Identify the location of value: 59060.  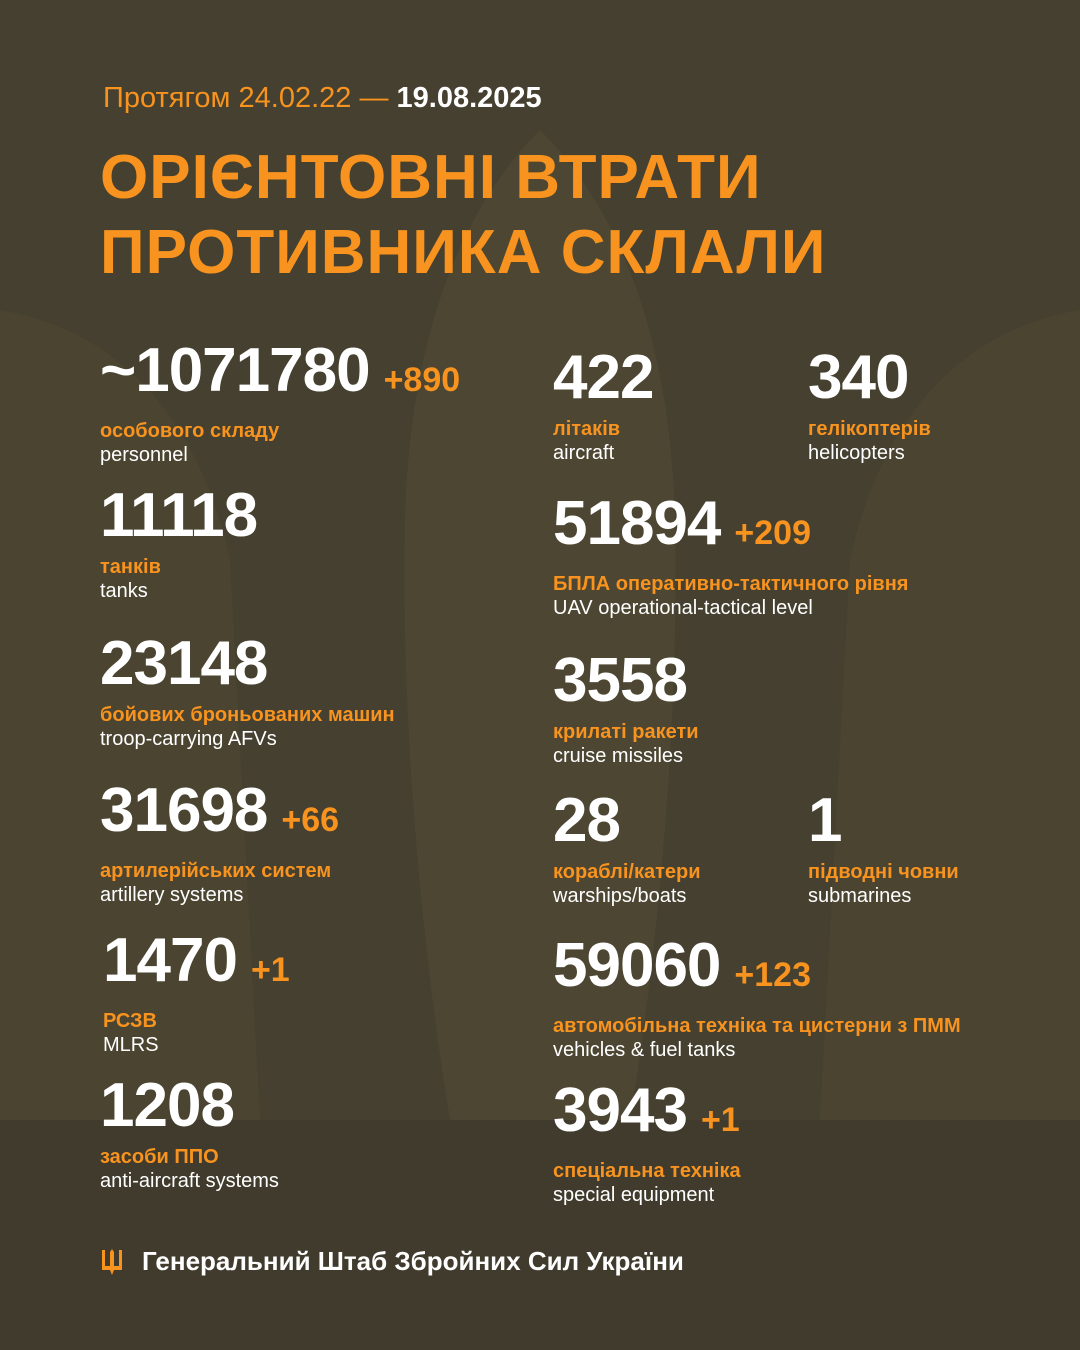
(637, 965).